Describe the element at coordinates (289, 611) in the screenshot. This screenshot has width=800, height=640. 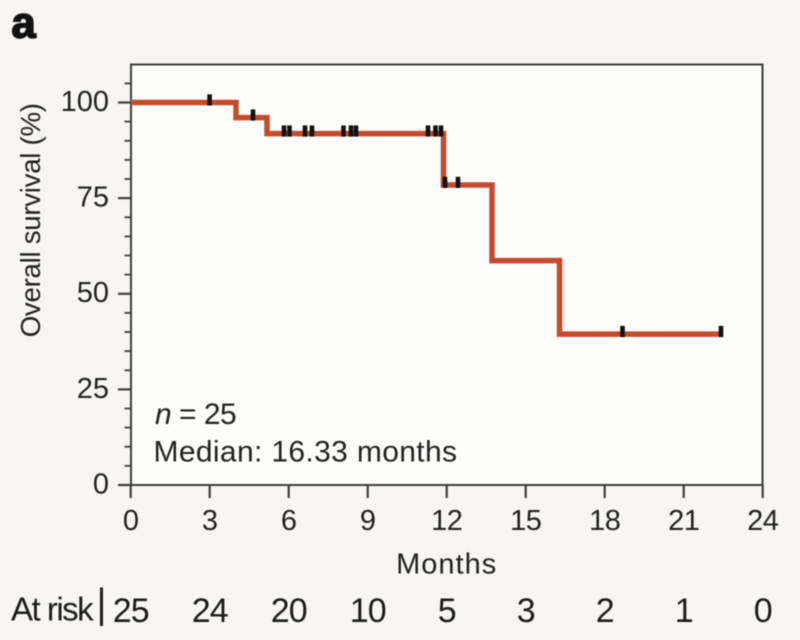
I see `svg-text: 20` at that location.